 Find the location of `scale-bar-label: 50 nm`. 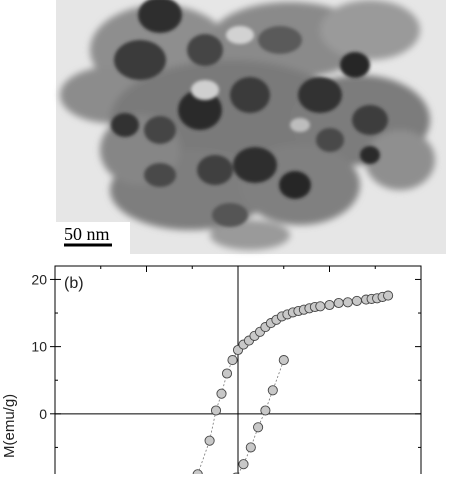

scale-bar-label: 50 nm is located at coordinates (87, 234).